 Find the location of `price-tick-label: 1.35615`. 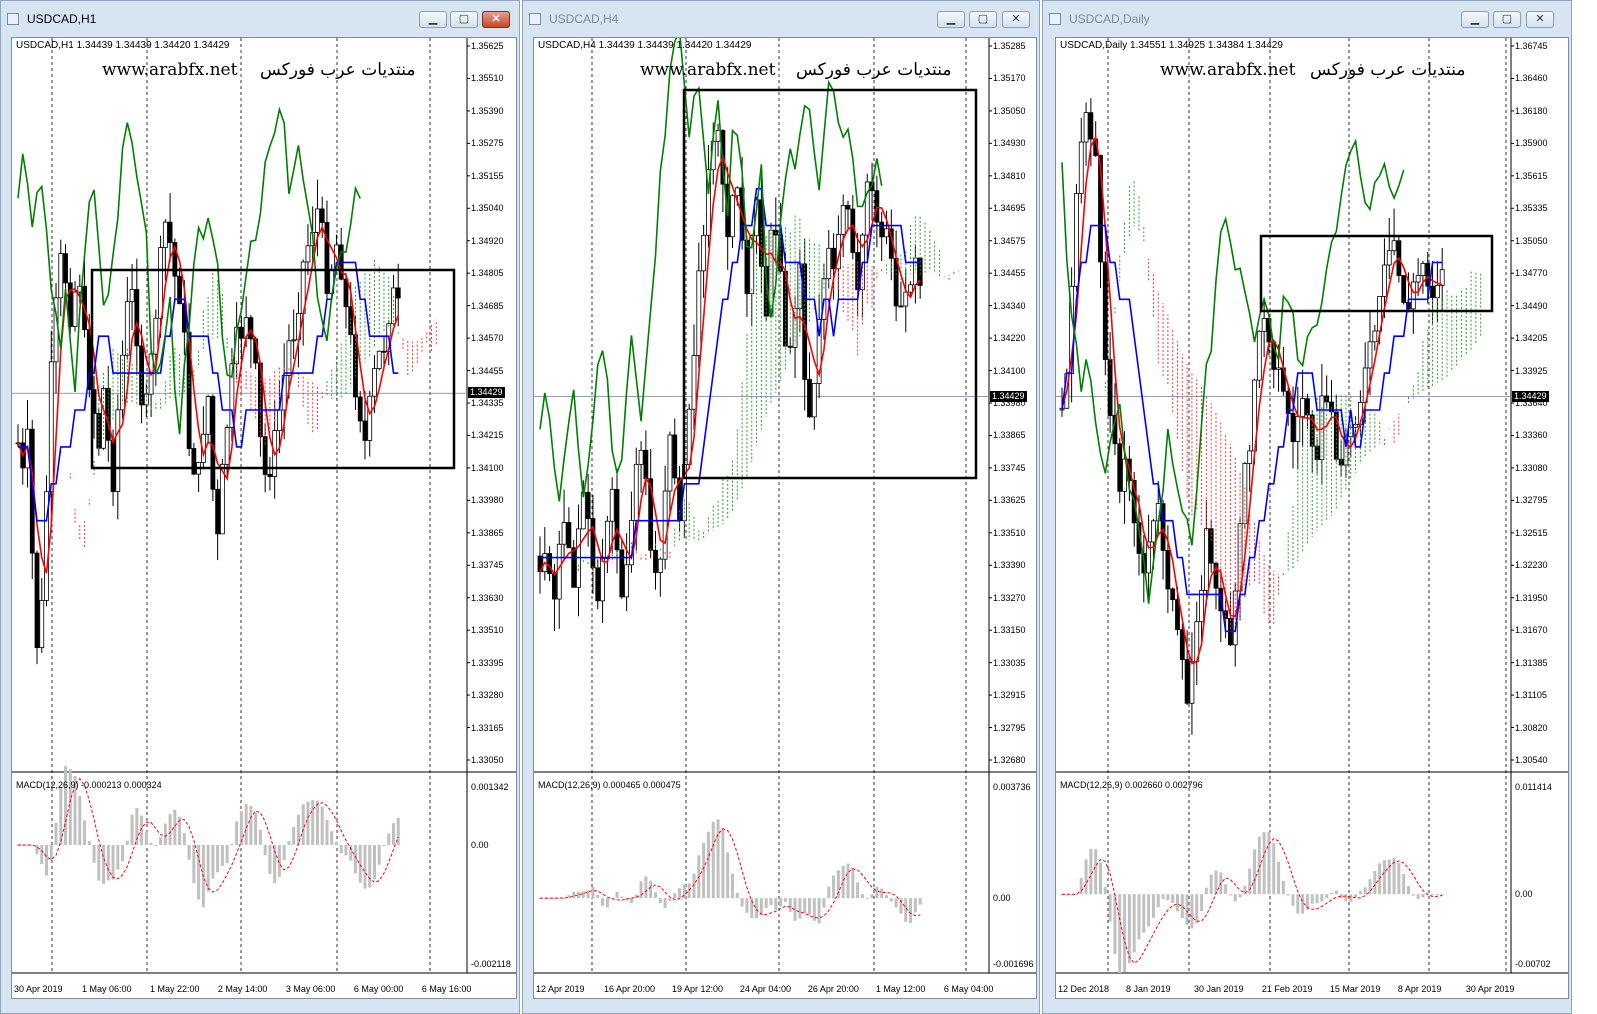

price-tick-label: 1.35615 is located at coordinates (1531, 175).